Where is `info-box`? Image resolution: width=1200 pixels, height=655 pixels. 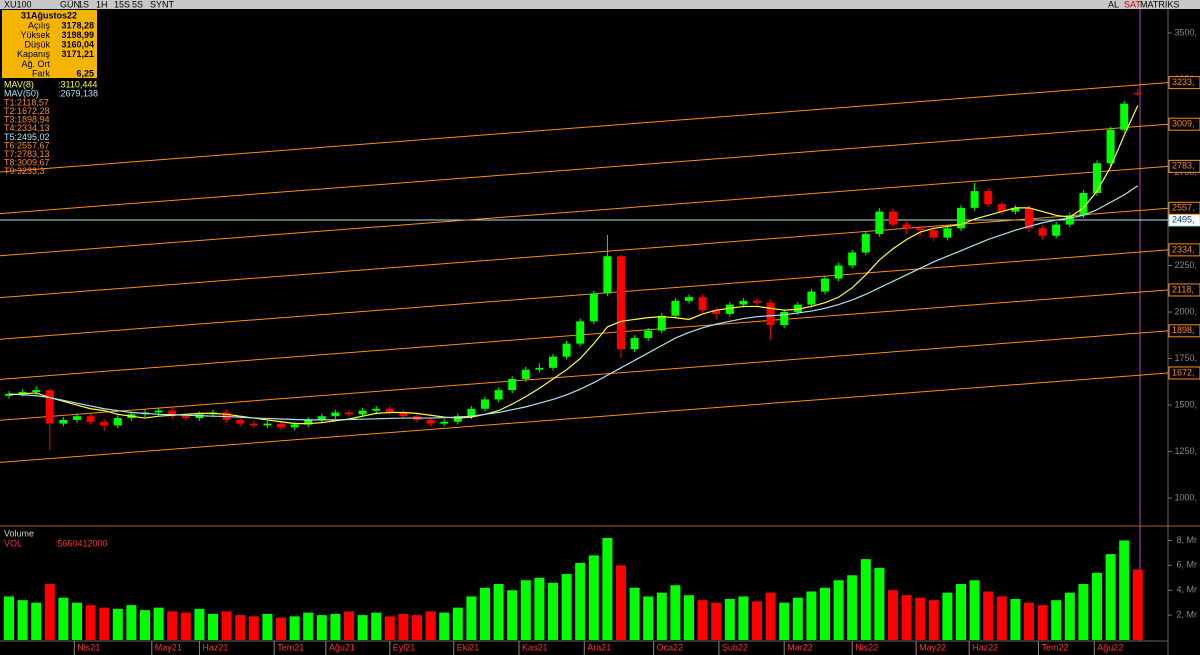
info-box is located at coordinates (49, 44).